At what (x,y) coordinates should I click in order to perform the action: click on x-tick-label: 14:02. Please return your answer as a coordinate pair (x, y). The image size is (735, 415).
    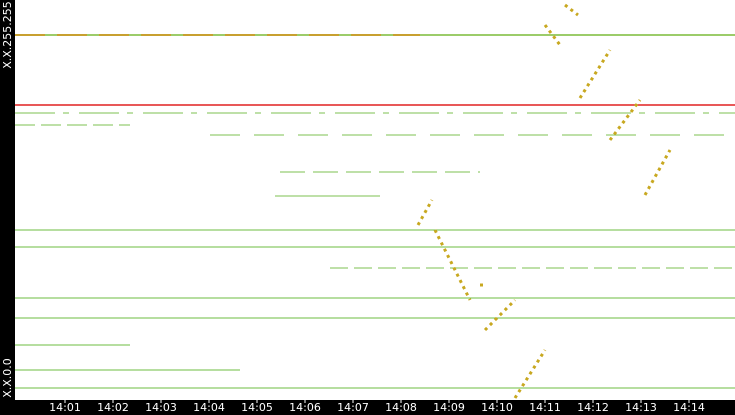
    Looking at the image, I should click on (113, 407).